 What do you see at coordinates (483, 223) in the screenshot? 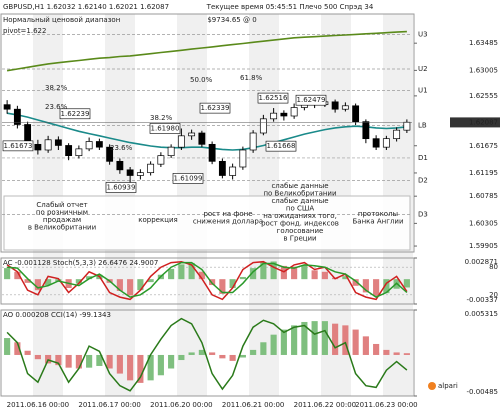
I see `y-tick-label: 1.60305` at bounding box center [483, 223].